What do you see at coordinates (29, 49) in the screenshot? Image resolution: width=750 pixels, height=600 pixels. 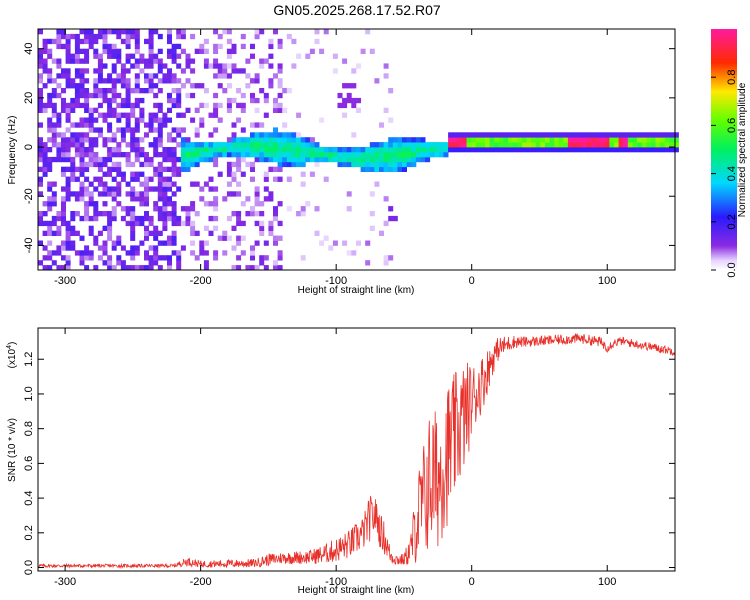 I see `spectrogram-y-tick-label: 40` at bounding box center [29, 49].